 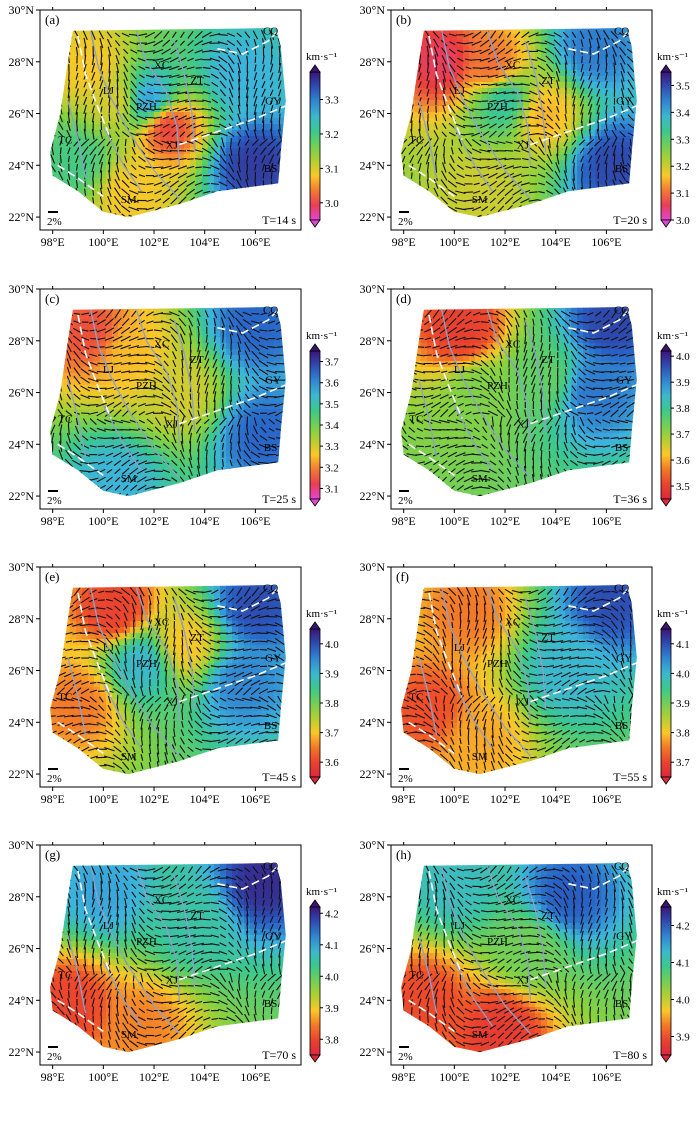 I want to click on panel-label: (f), so click(x=402, y=576).